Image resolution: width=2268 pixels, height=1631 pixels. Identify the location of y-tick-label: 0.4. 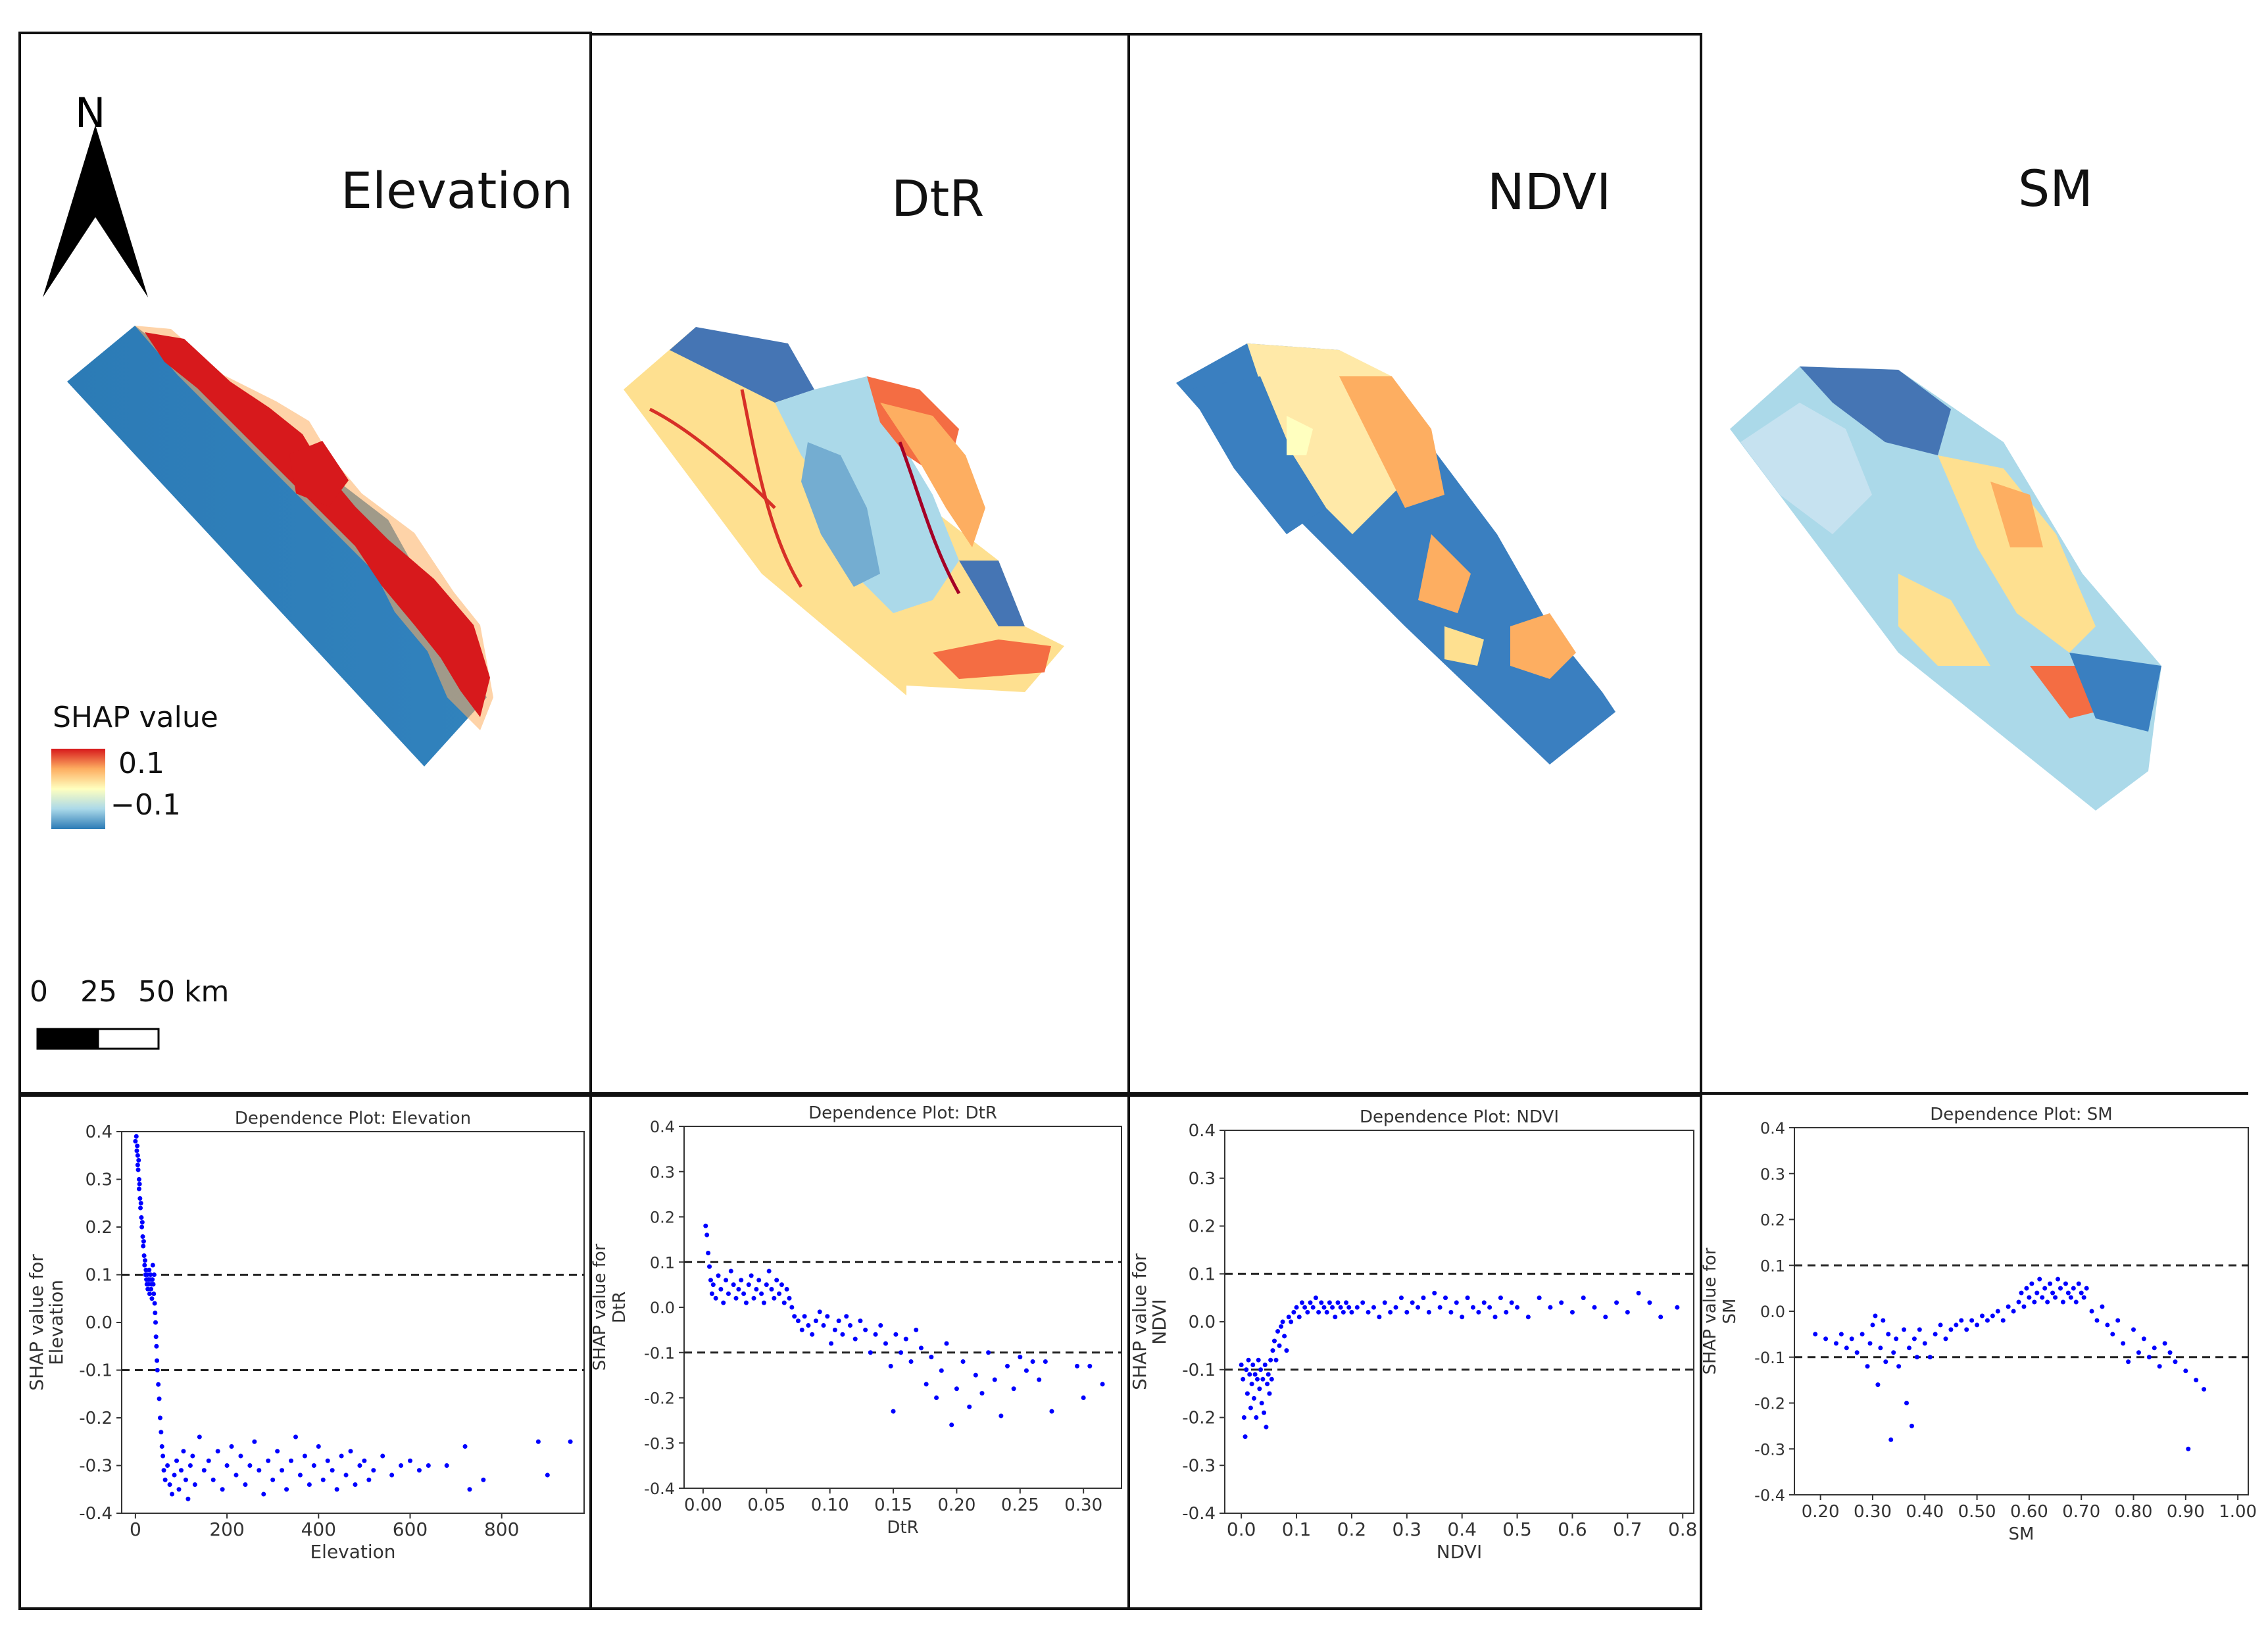
(99, 1132).